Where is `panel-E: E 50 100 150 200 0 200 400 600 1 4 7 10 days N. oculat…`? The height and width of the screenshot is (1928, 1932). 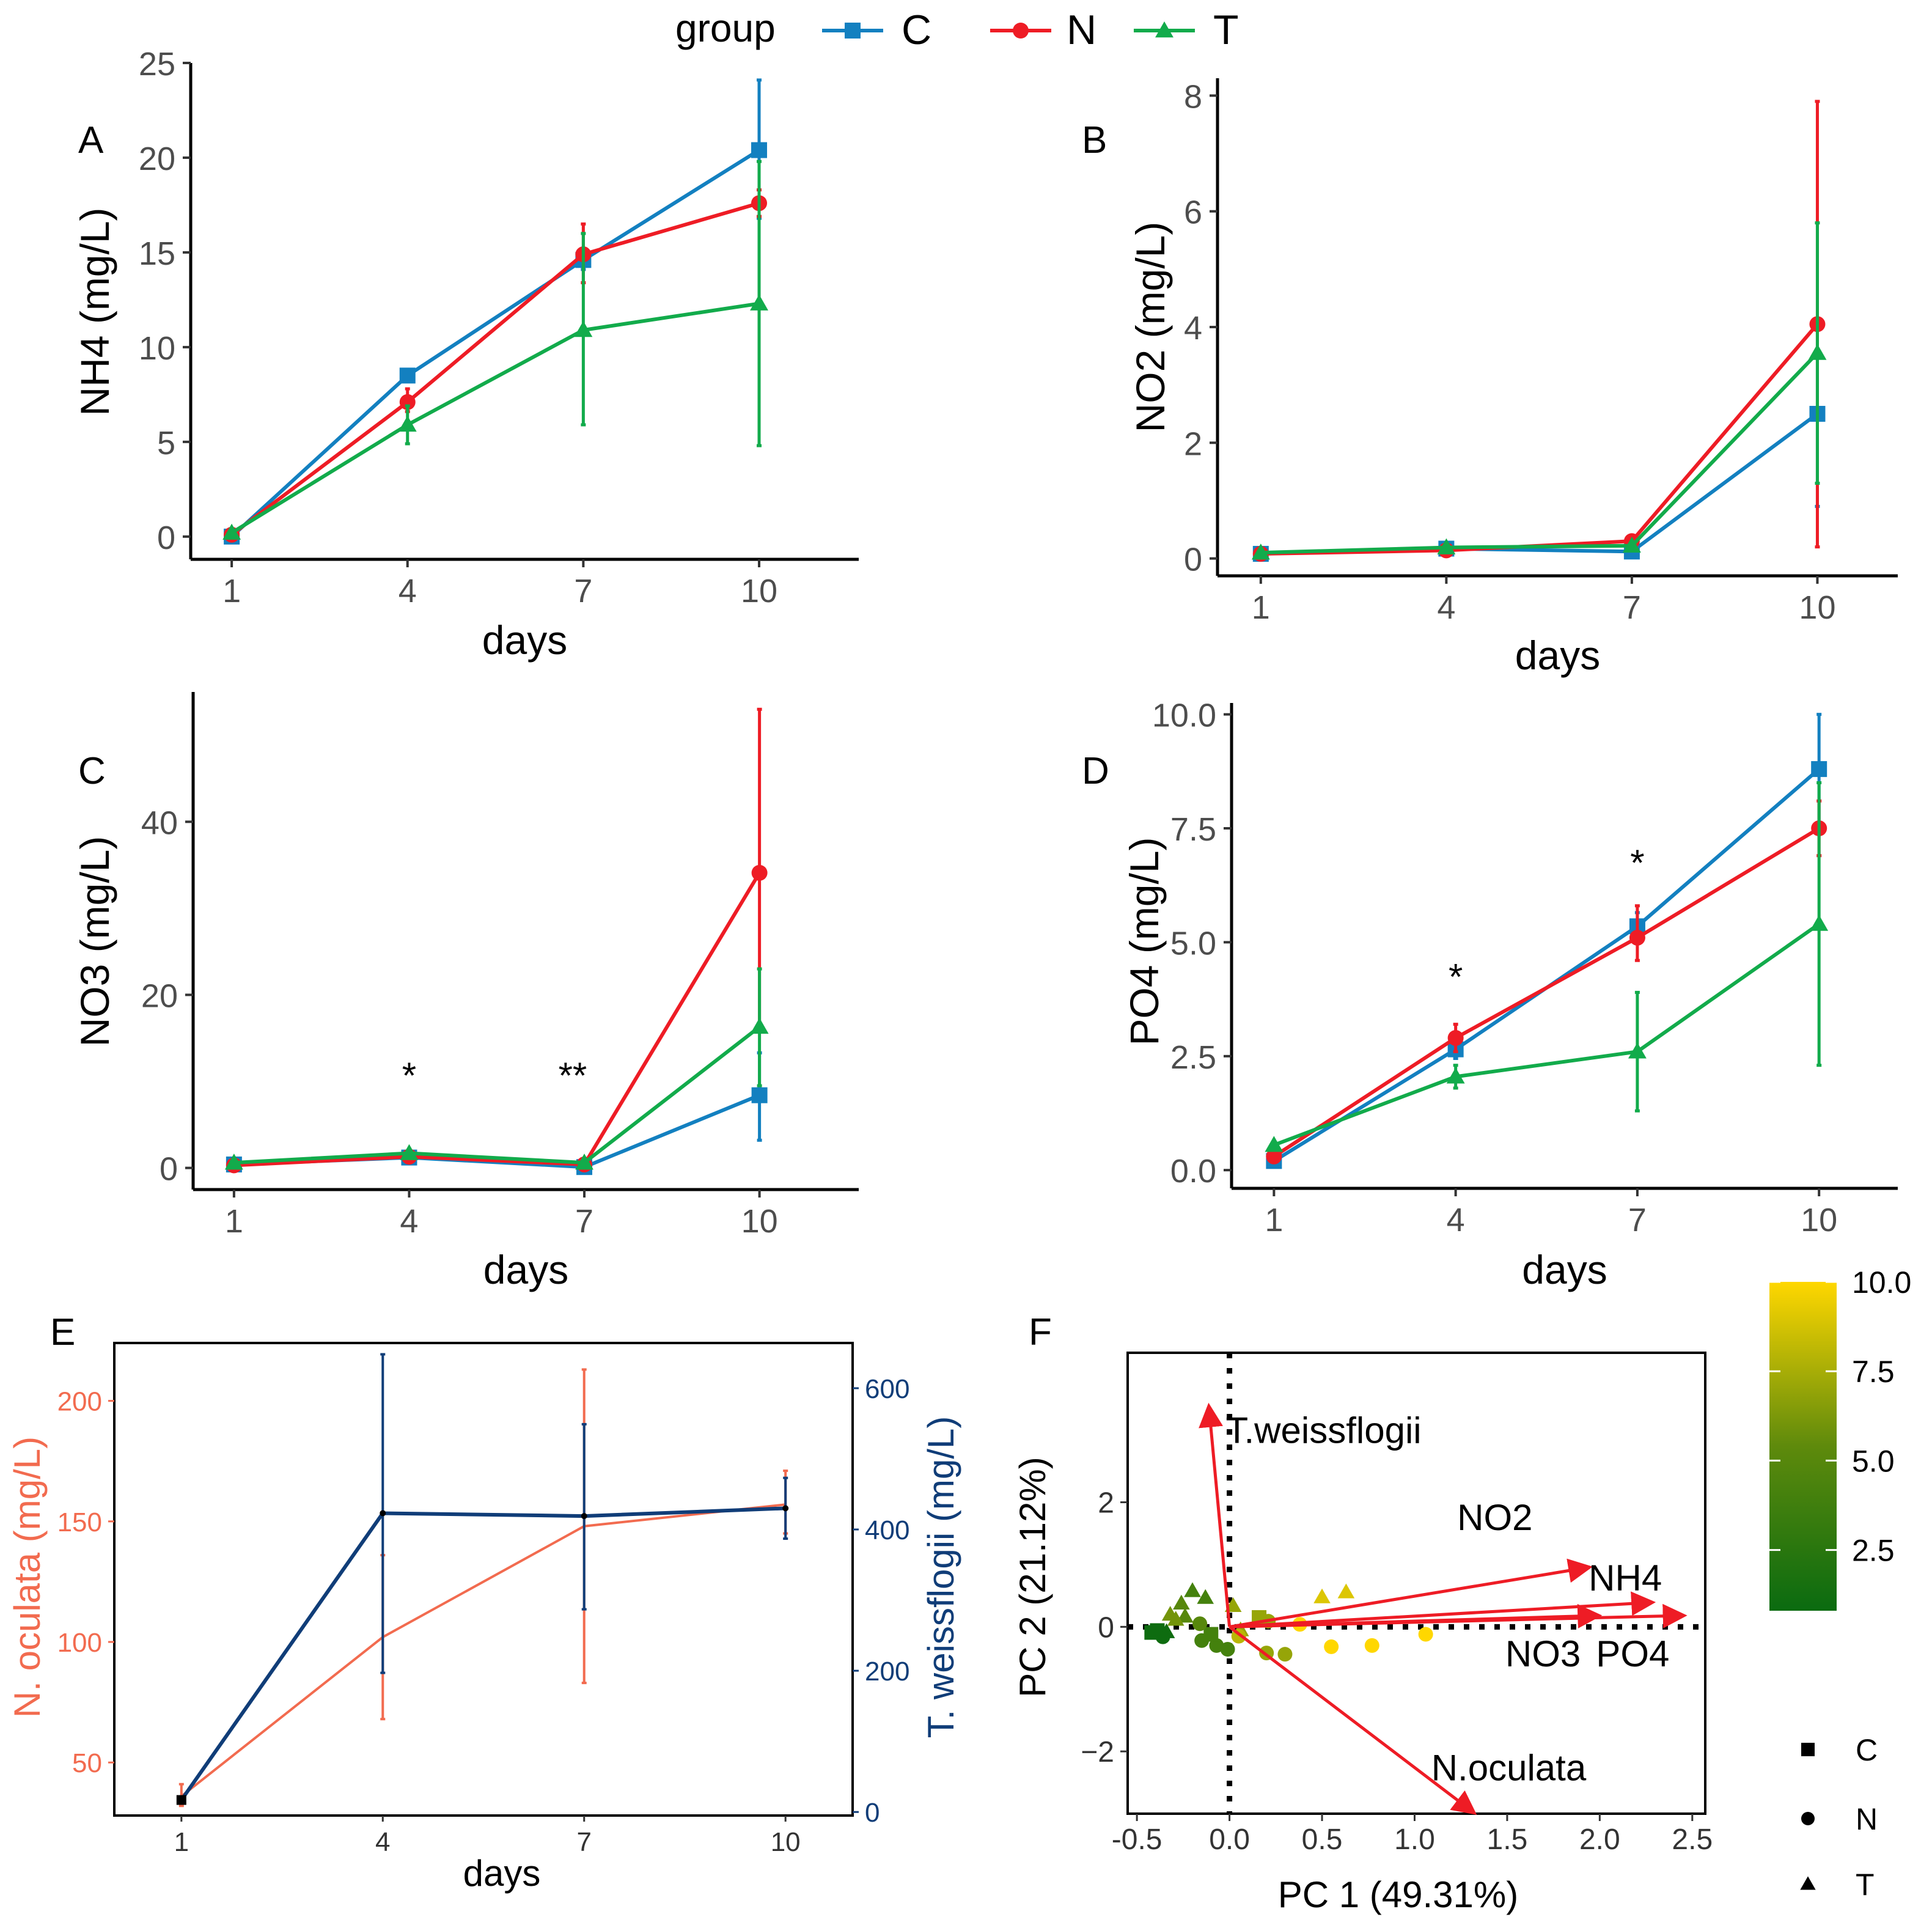 panel-E: E 50 100 150 200 0 200 400 600 1 4 7 10 days N. oculat… is located at coordinates (484, 1602).